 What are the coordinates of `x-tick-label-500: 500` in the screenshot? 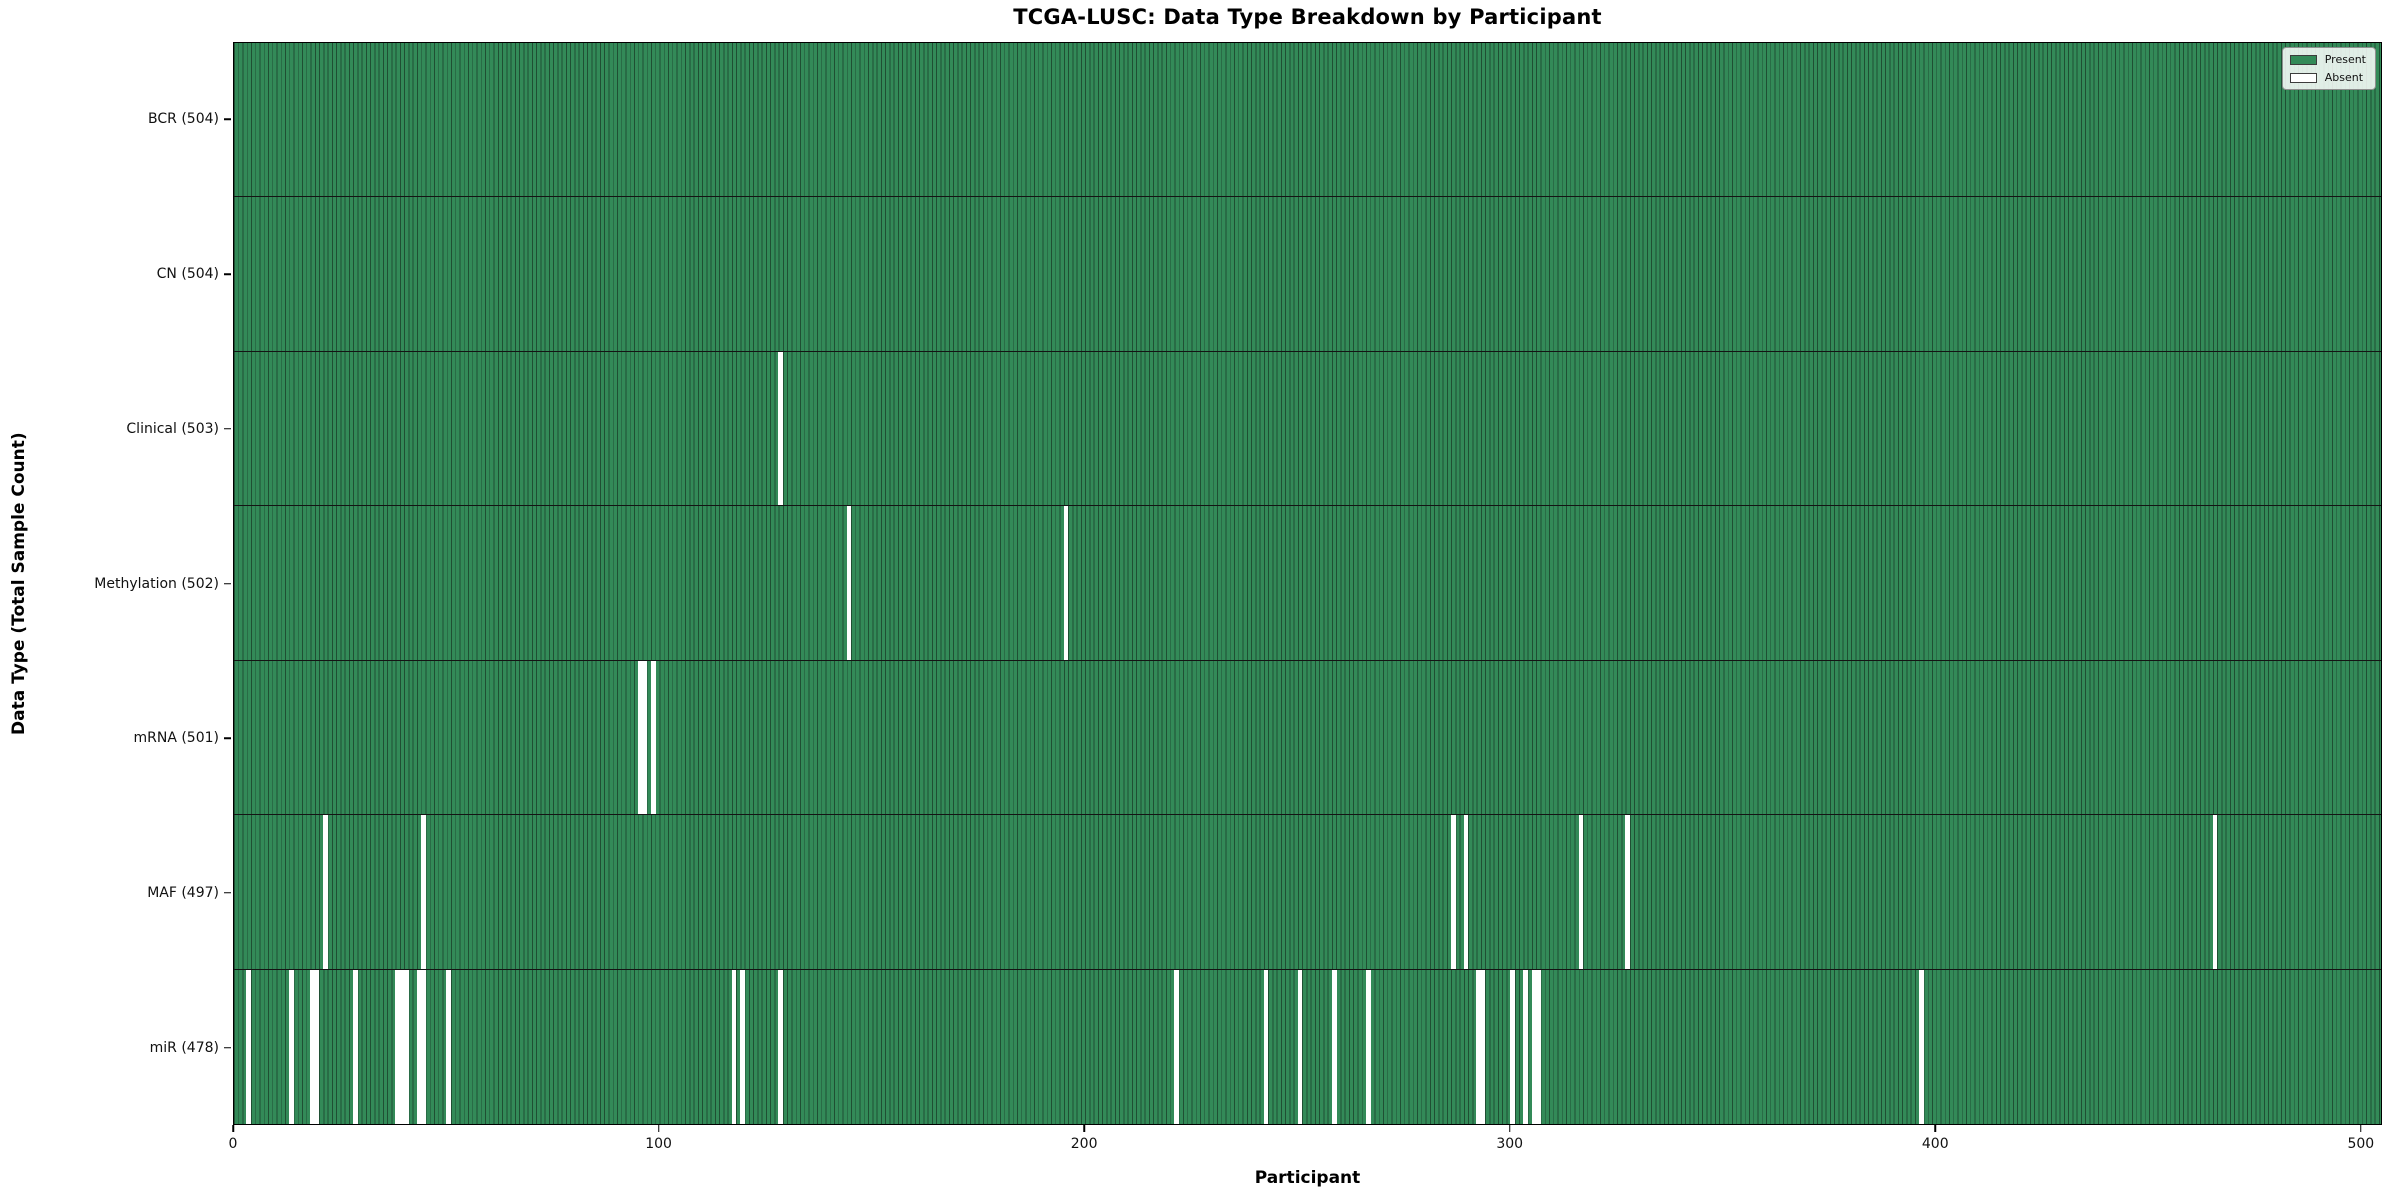 It's located at (2361, 1144).